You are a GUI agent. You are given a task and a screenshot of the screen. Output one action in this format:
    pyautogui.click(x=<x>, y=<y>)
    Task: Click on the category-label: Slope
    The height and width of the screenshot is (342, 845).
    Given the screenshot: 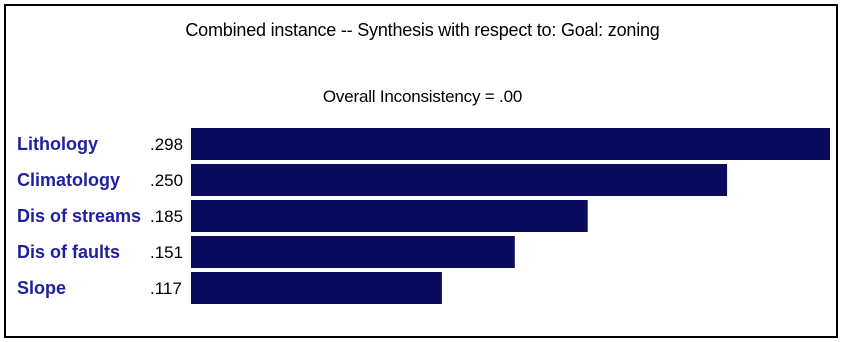 What is the action you would take?
    pyautogui.click(x=41, y=288)
    